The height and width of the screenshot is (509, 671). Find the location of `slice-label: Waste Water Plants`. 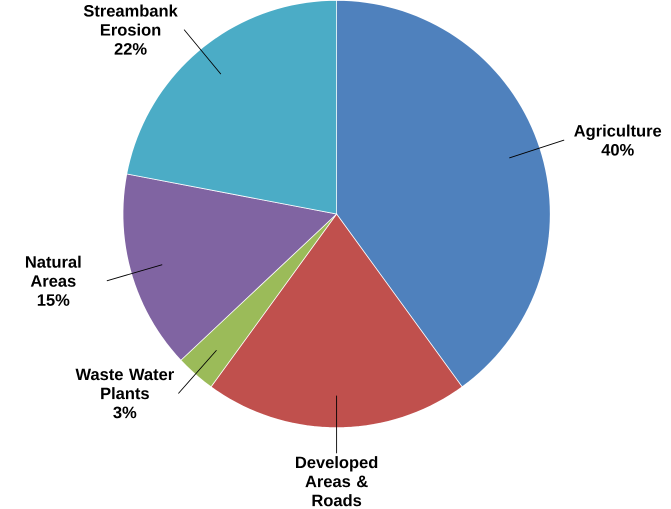

slice-label: Waste Water Plants is located at coordinates (125, 384).